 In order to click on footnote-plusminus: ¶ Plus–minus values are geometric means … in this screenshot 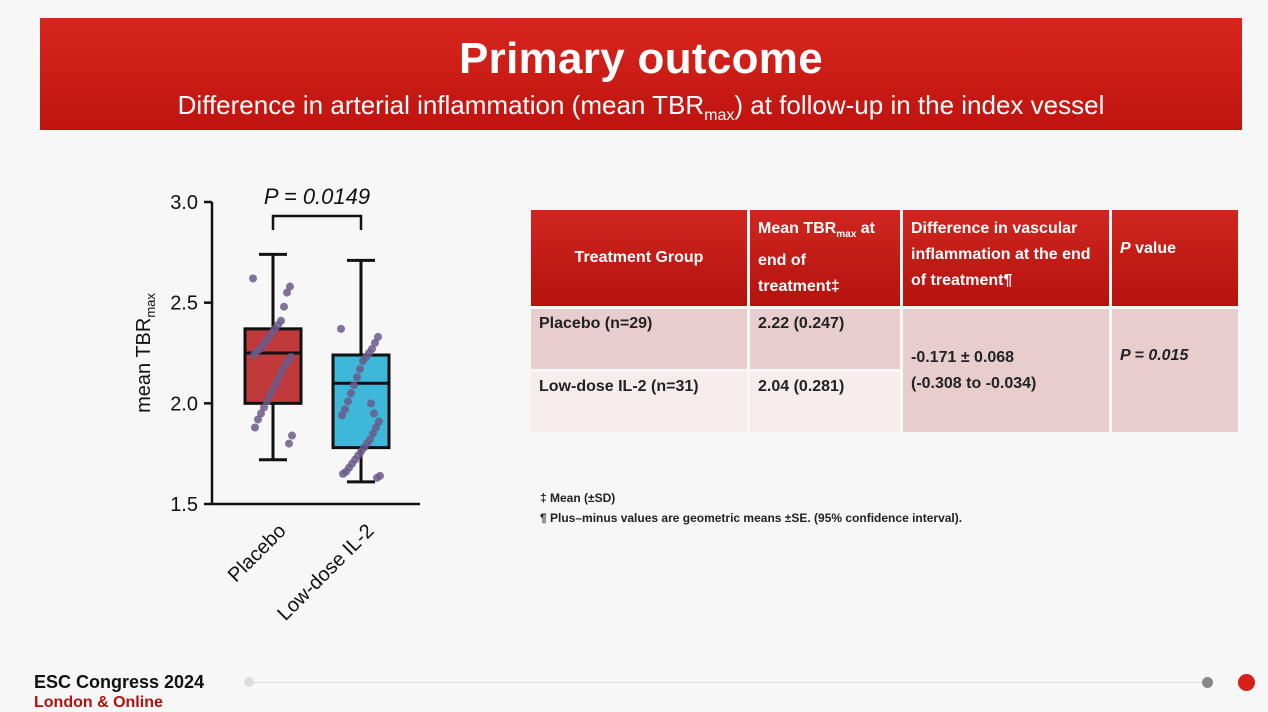, I will do `click(751, 518)`.